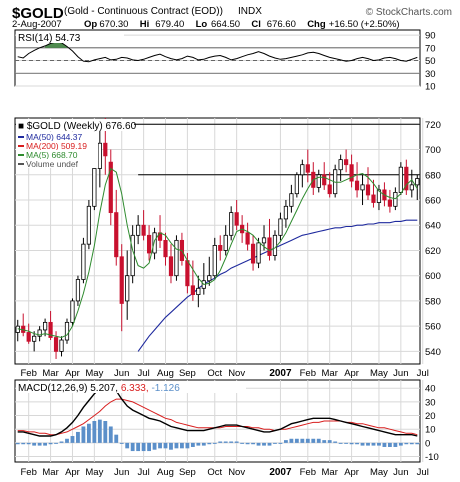 This screenshot has width=460, height=482. Describe the element at coordinates (52, 164) in the screenshot. I see `legend-entry: Volume undef` at that location.